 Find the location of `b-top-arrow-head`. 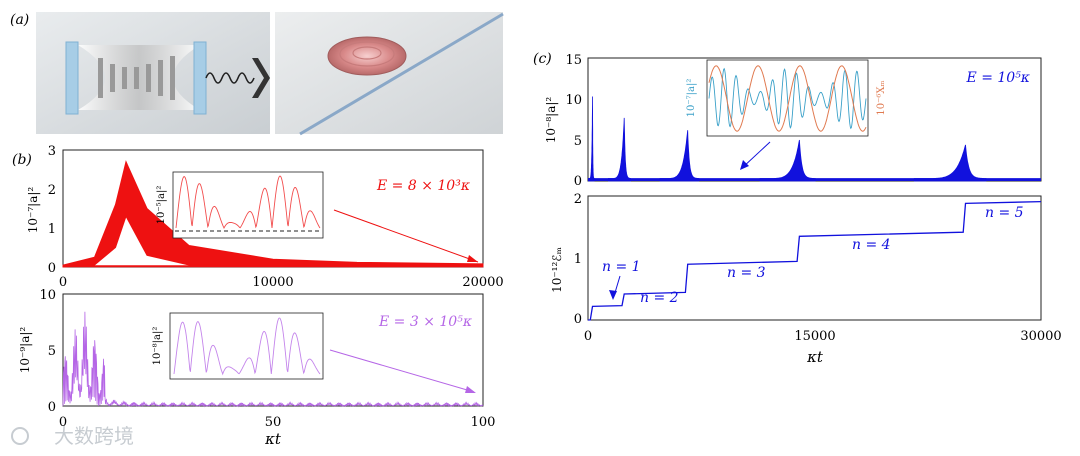

b-top-arrow-head is located at coordinates (472, 258).